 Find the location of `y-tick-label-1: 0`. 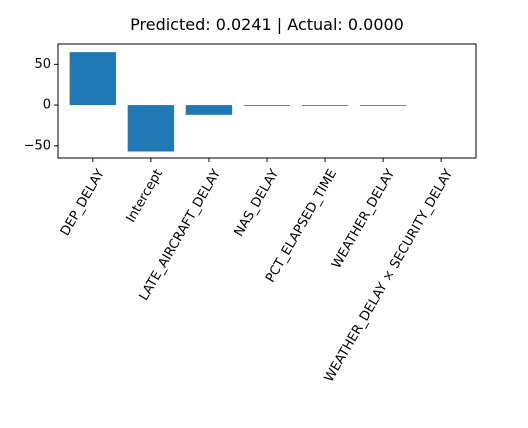

y-tick-label-1: 0 is located at coordinates (47, 105).